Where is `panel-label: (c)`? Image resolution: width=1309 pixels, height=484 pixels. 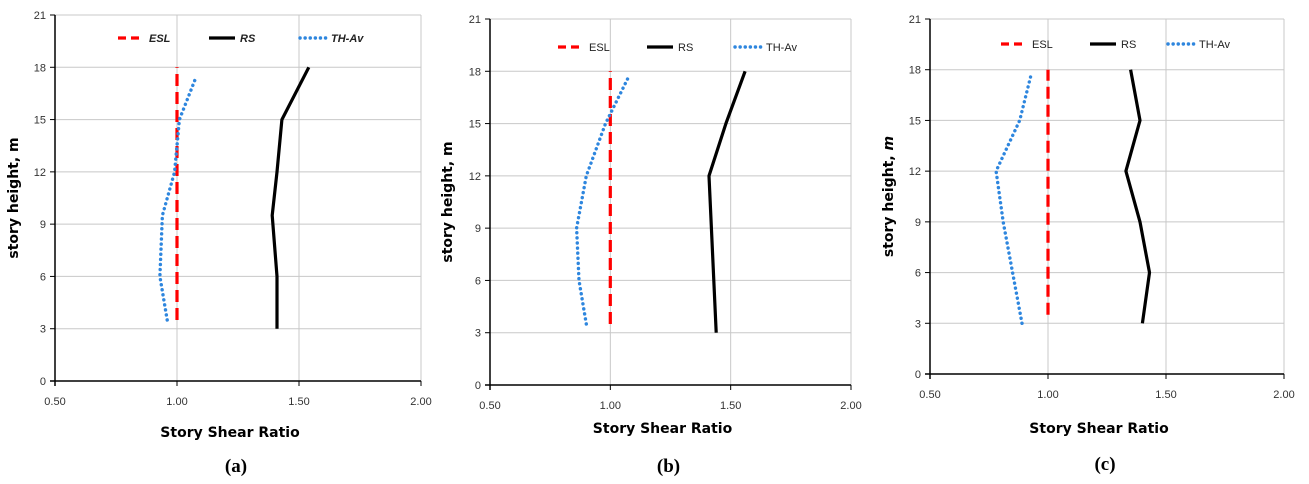
panel-label: (c) is located at coordinates (1104, 464).